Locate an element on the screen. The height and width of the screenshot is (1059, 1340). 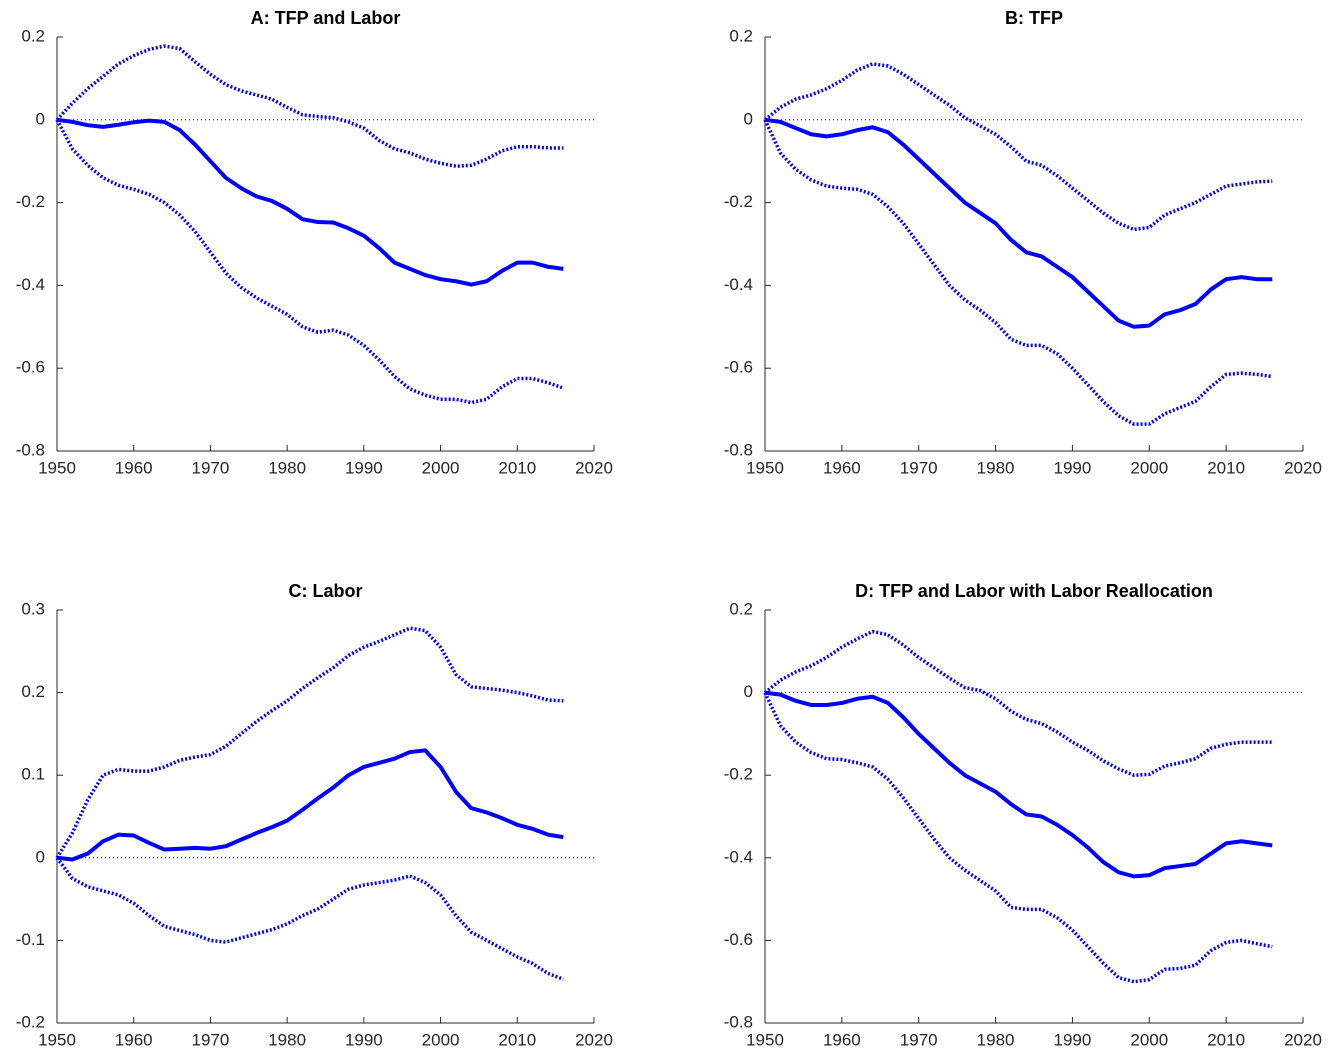
y-tick-label: 0.1 is located at coordinates (33, 774).